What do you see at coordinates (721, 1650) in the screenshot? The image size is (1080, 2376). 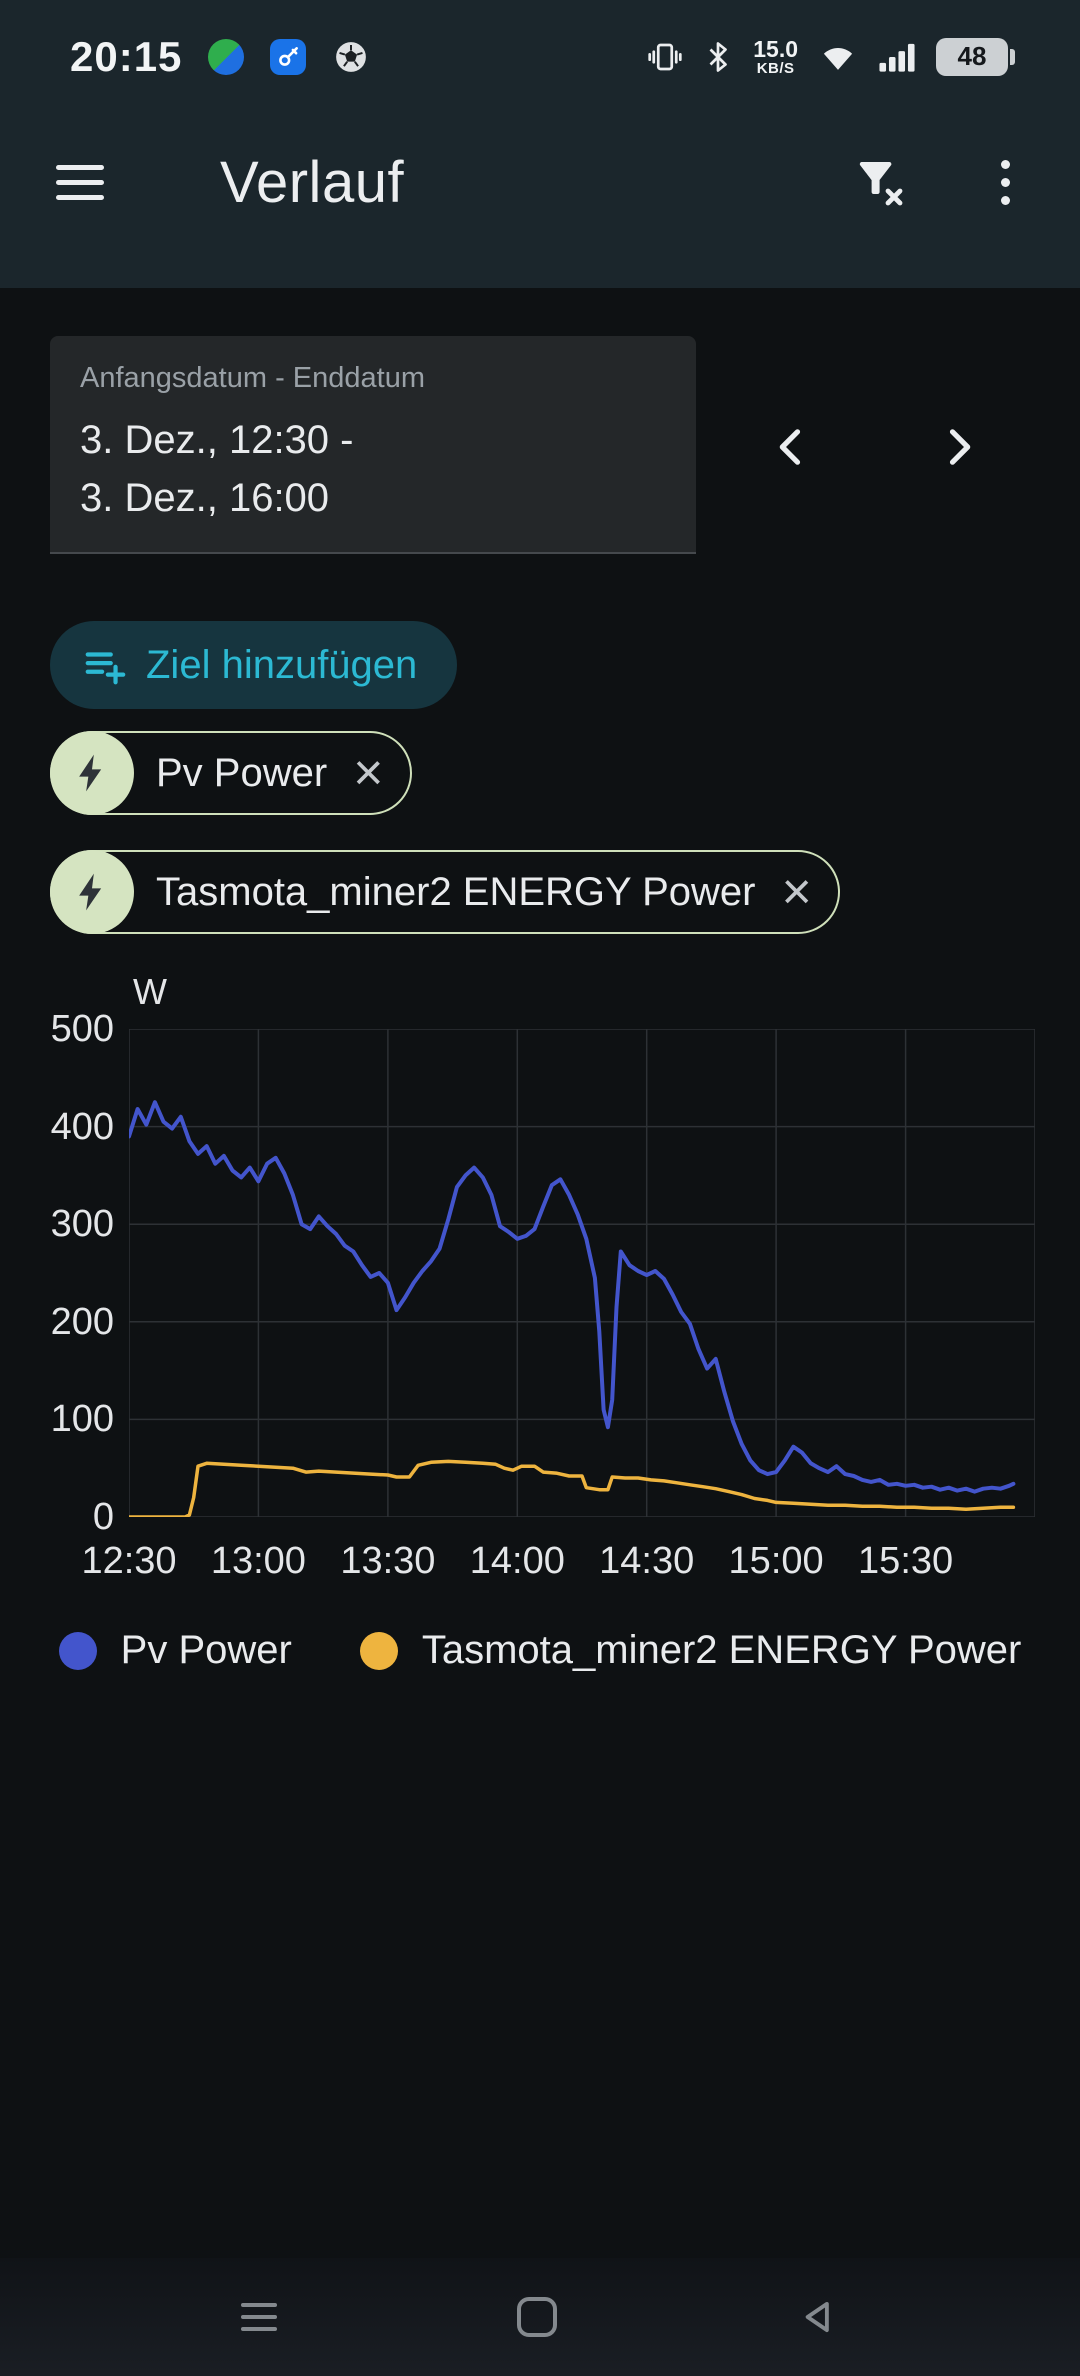 I see `legend-label: Tasmota_miner2 ENERGY Power` at bounding box center [721, 1650].